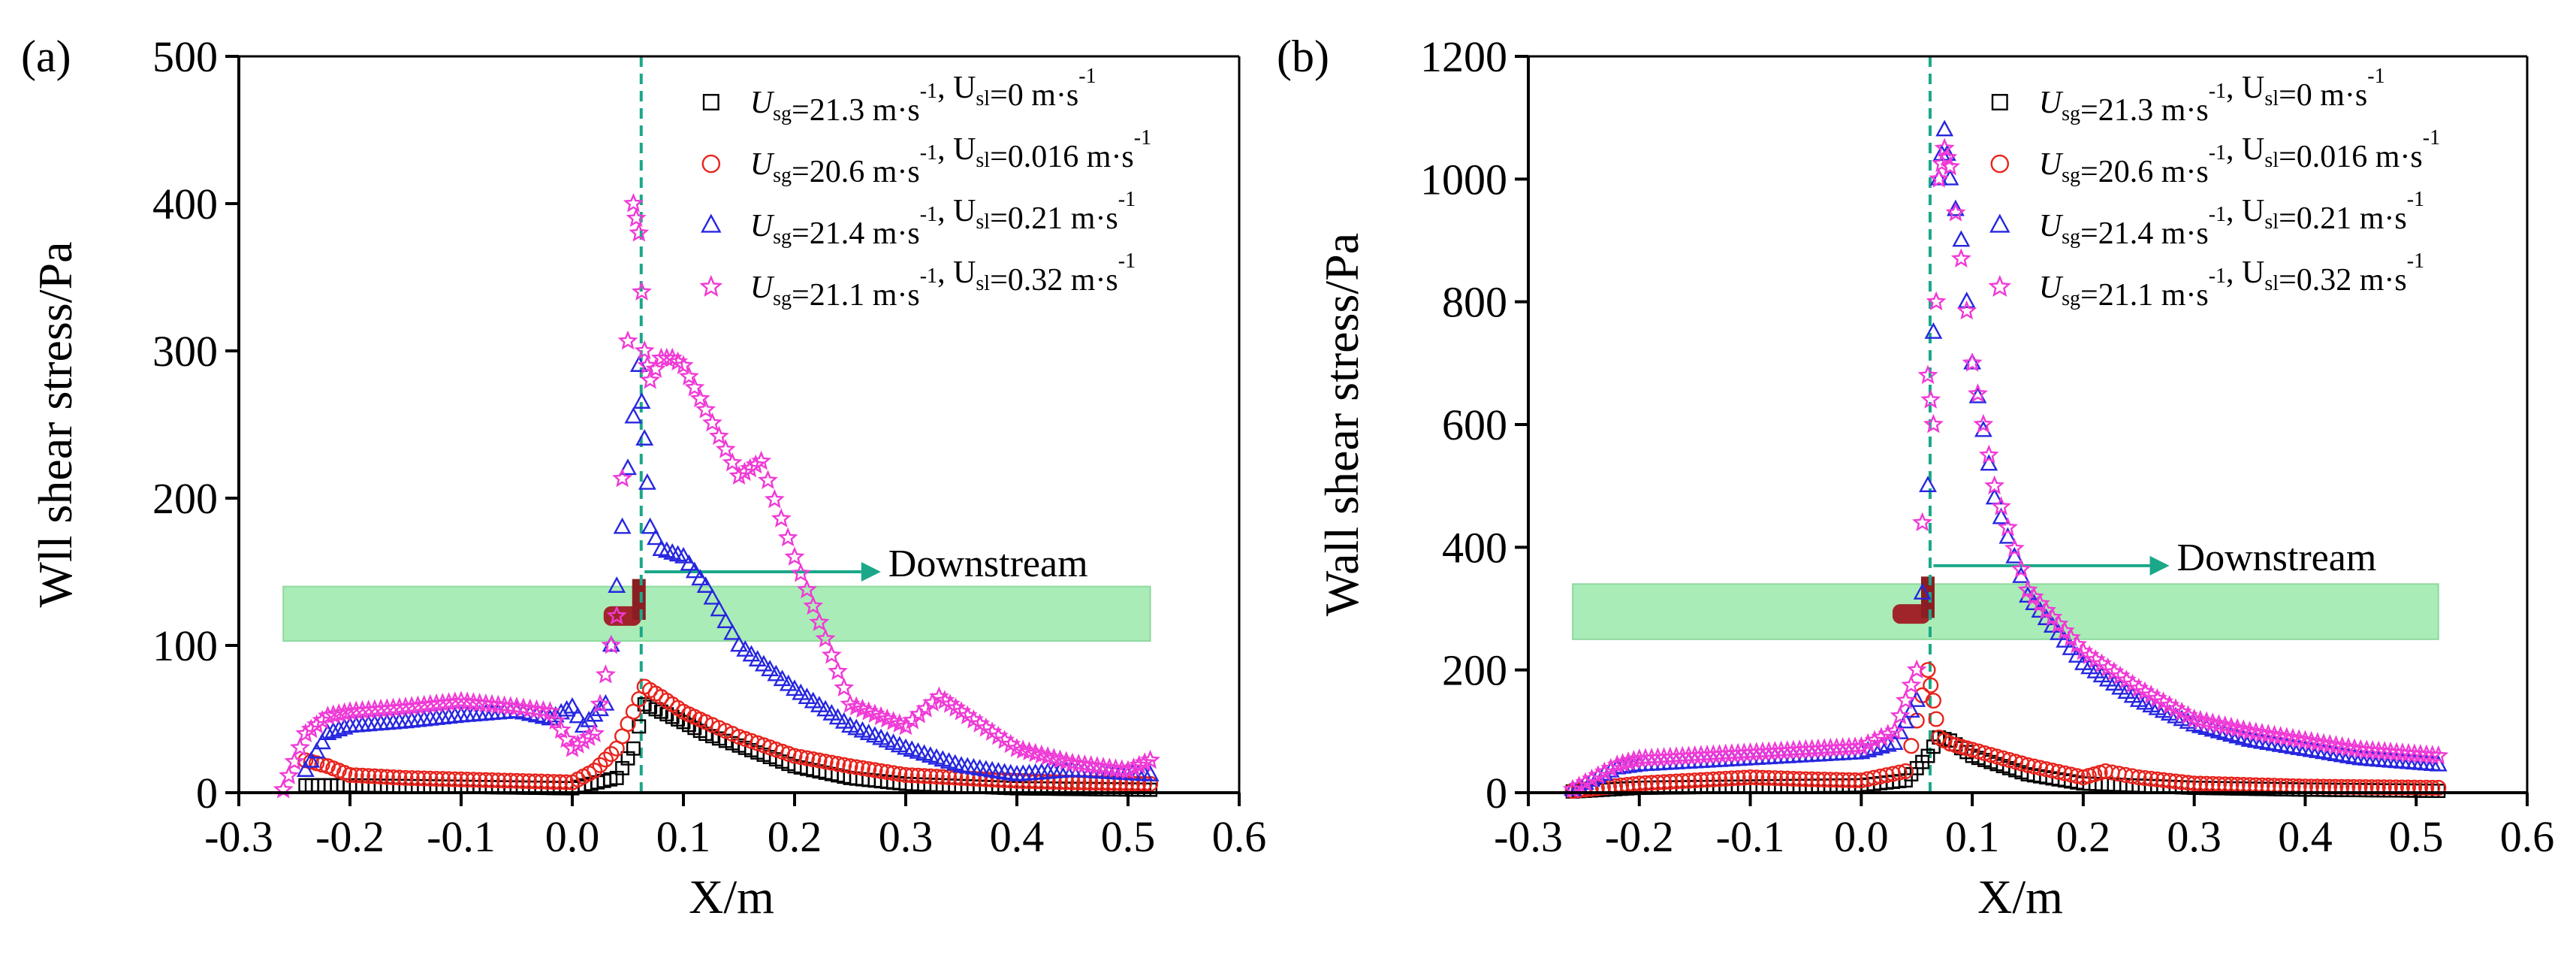 This screenshot has width=2576, height=961. I want to click on y-tick-label: 100, so click(185, 645).